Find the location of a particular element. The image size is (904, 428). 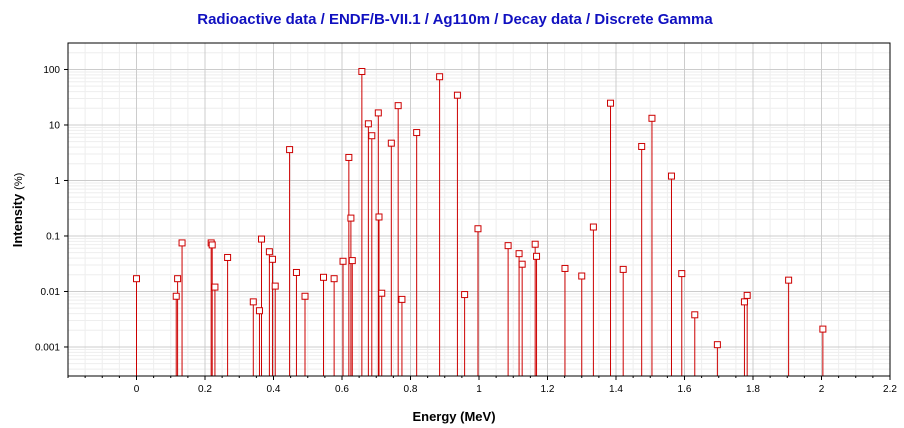

x-tick-label: 0 is located at coordinates (137, 389).